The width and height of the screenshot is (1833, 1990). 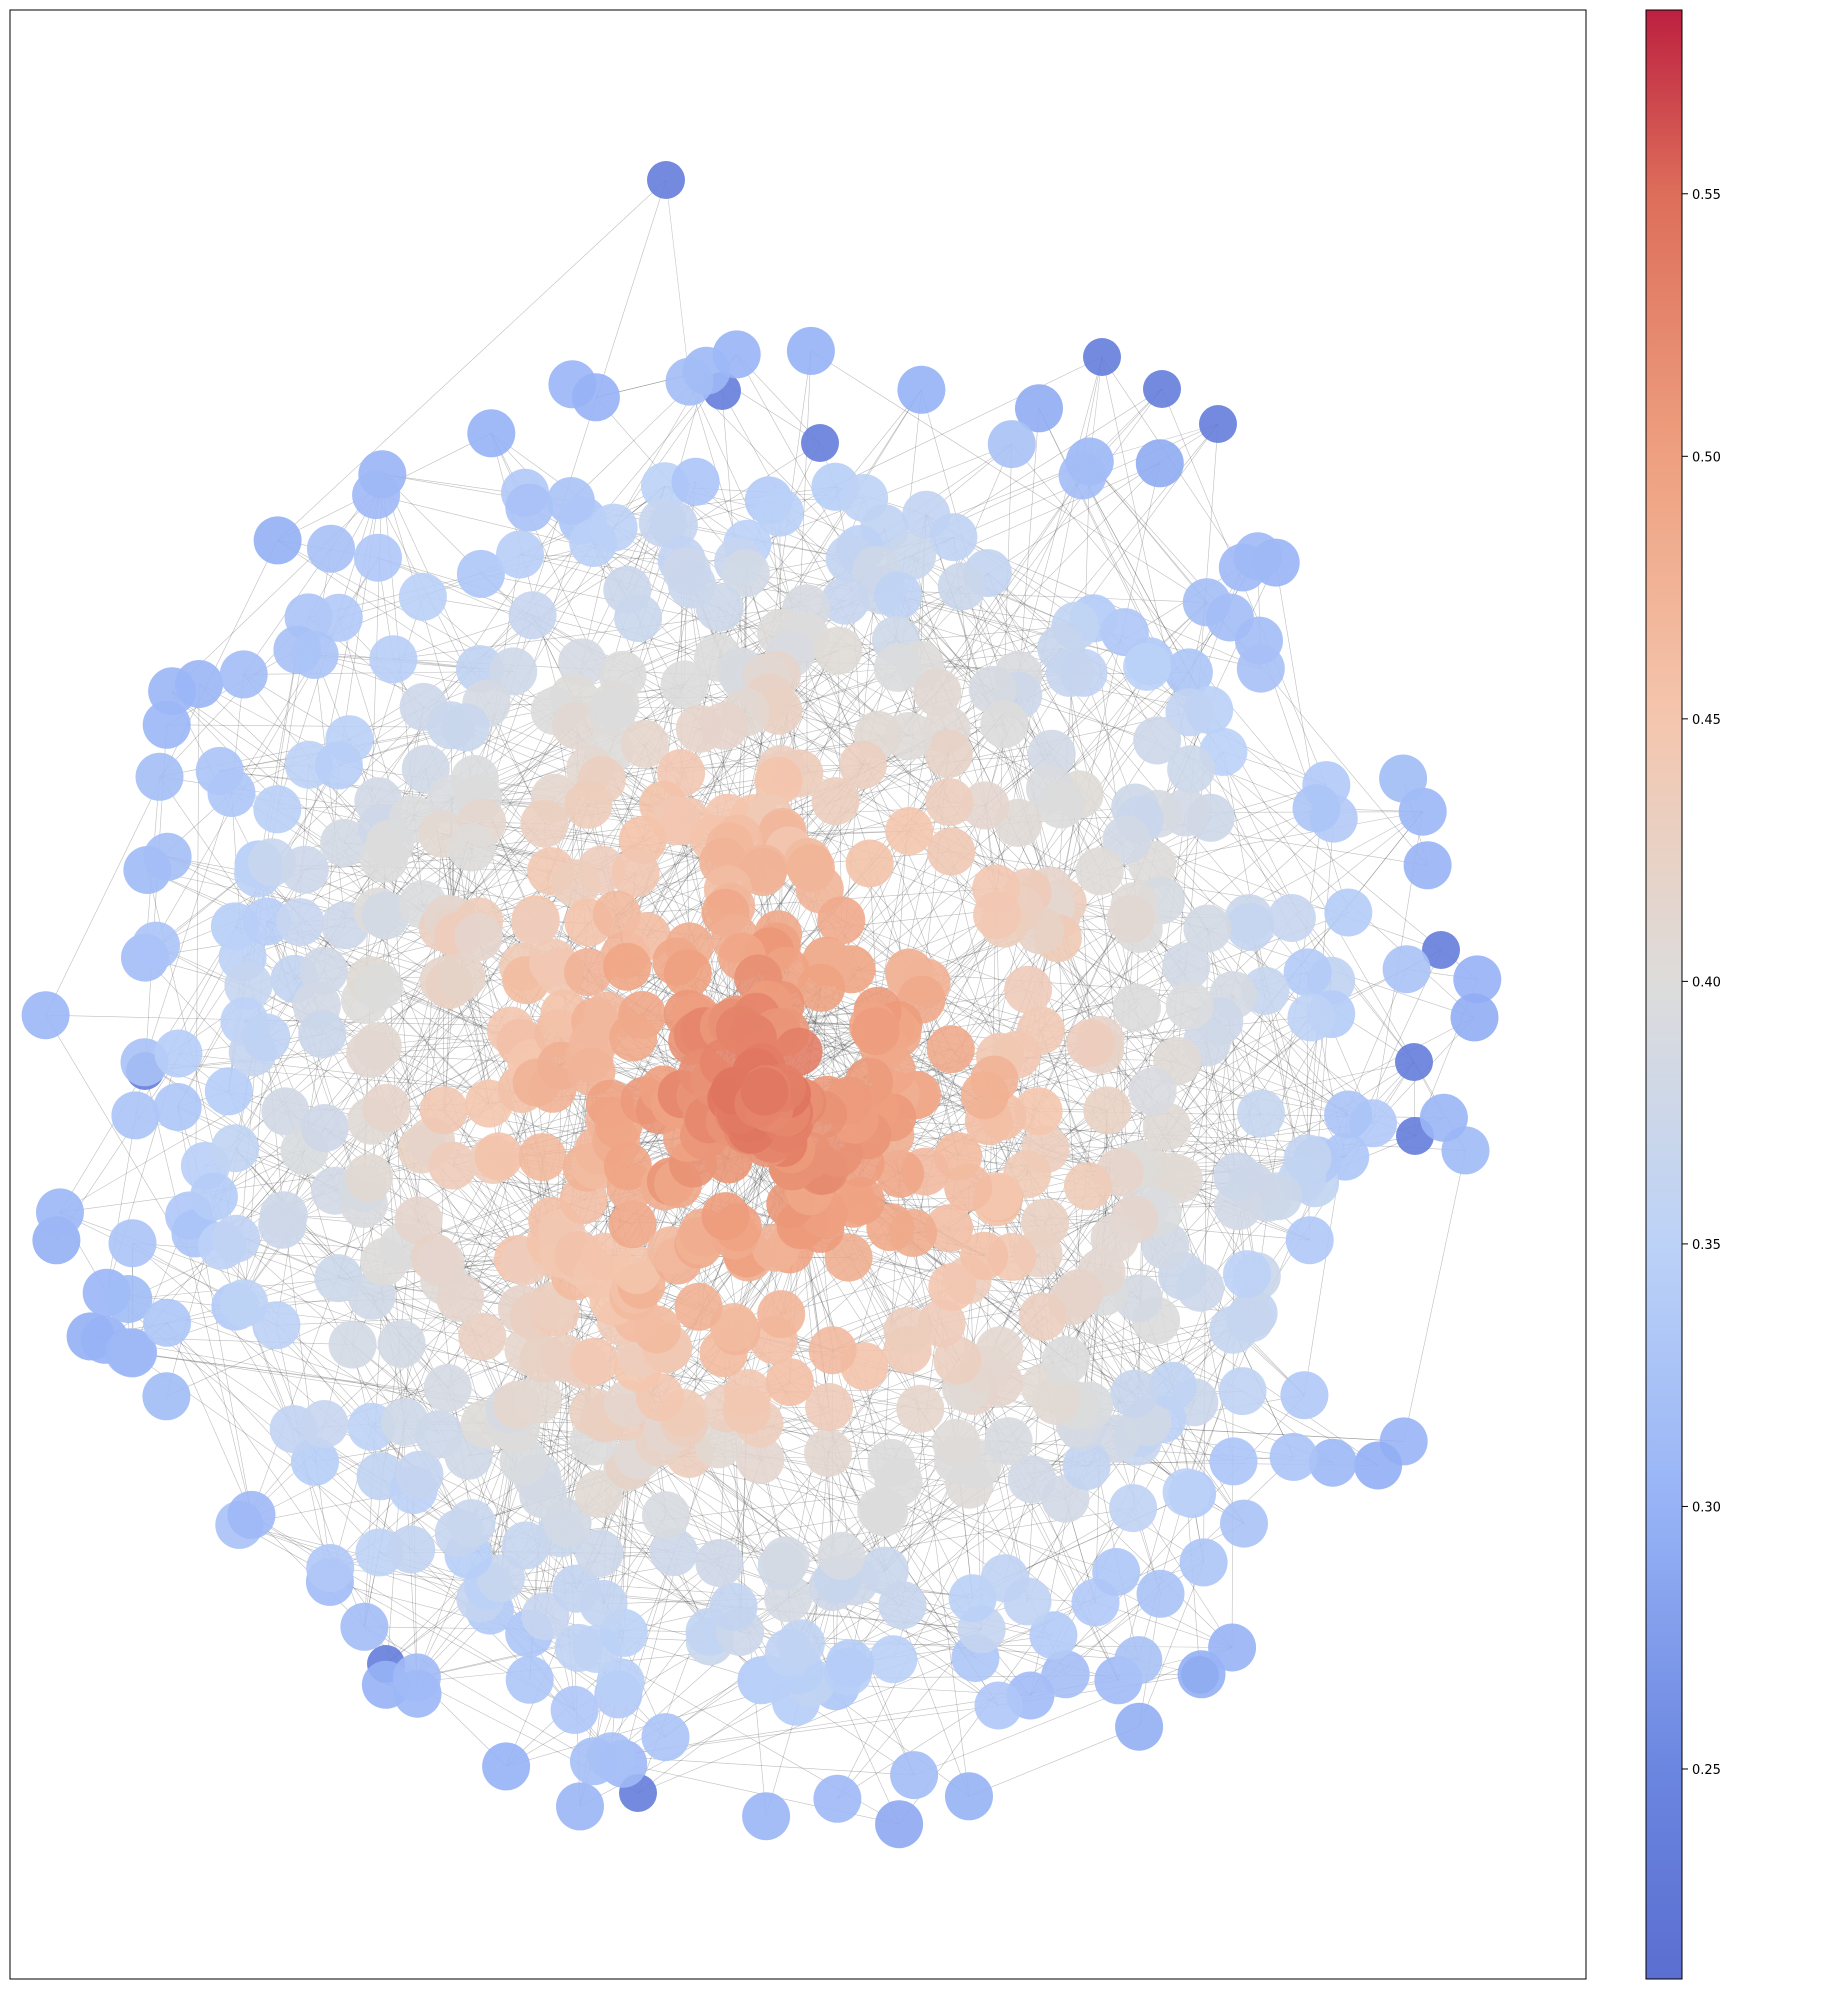 I want to click on colorbar: 0.25 0.30 0.35 0.40 0.45 0.50 0.55, so click(x=1683, y=994).